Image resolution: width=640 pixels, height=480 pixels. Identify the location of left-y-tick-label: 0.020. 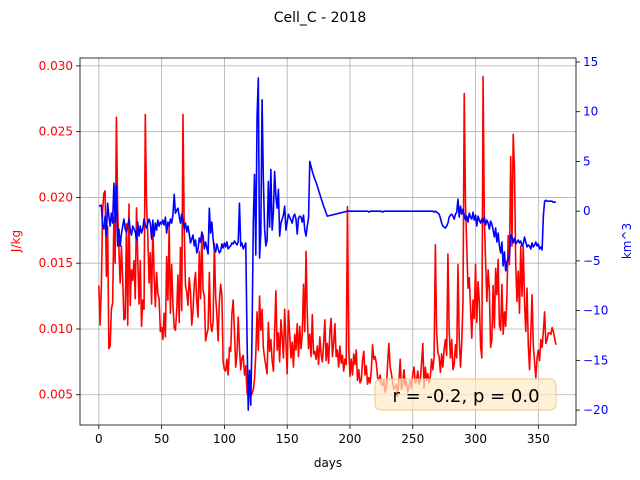
(56, 197).